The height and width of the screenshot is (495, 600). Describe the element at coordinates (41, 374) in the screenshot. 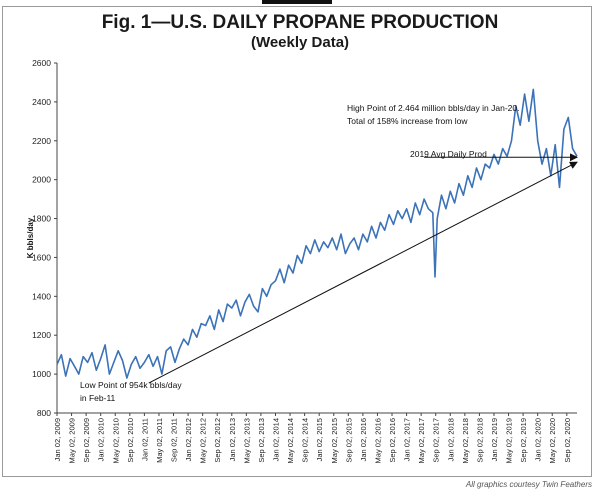

I see `y-tick-label: 1000` at that location.